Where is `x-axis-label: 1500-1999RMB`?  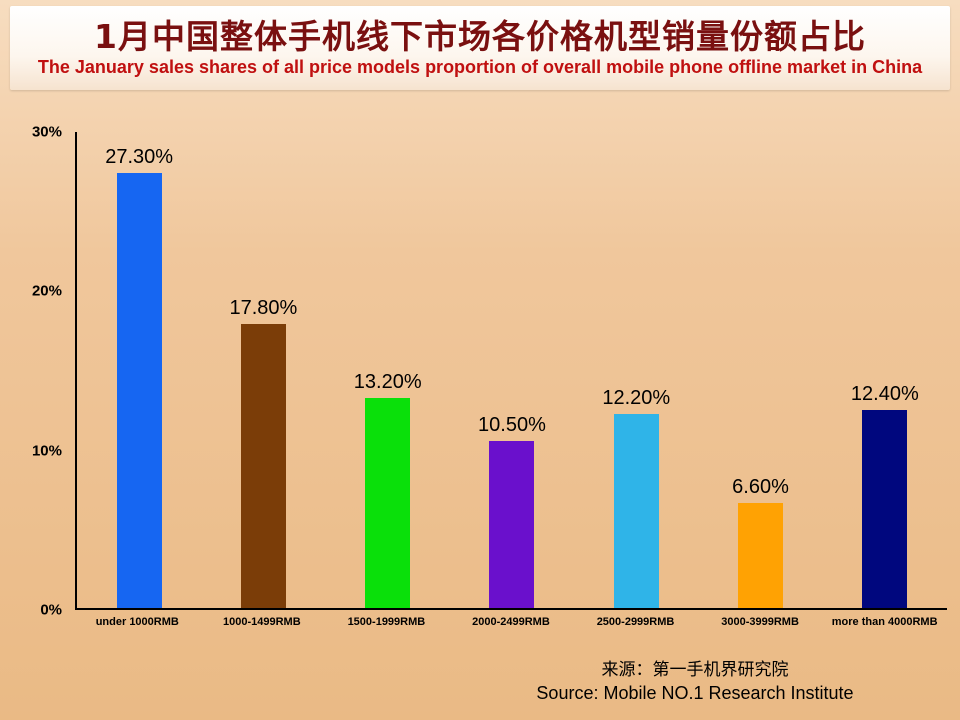
x-axis-label: 1500-1999RMB is located at coordinates (386, 622).